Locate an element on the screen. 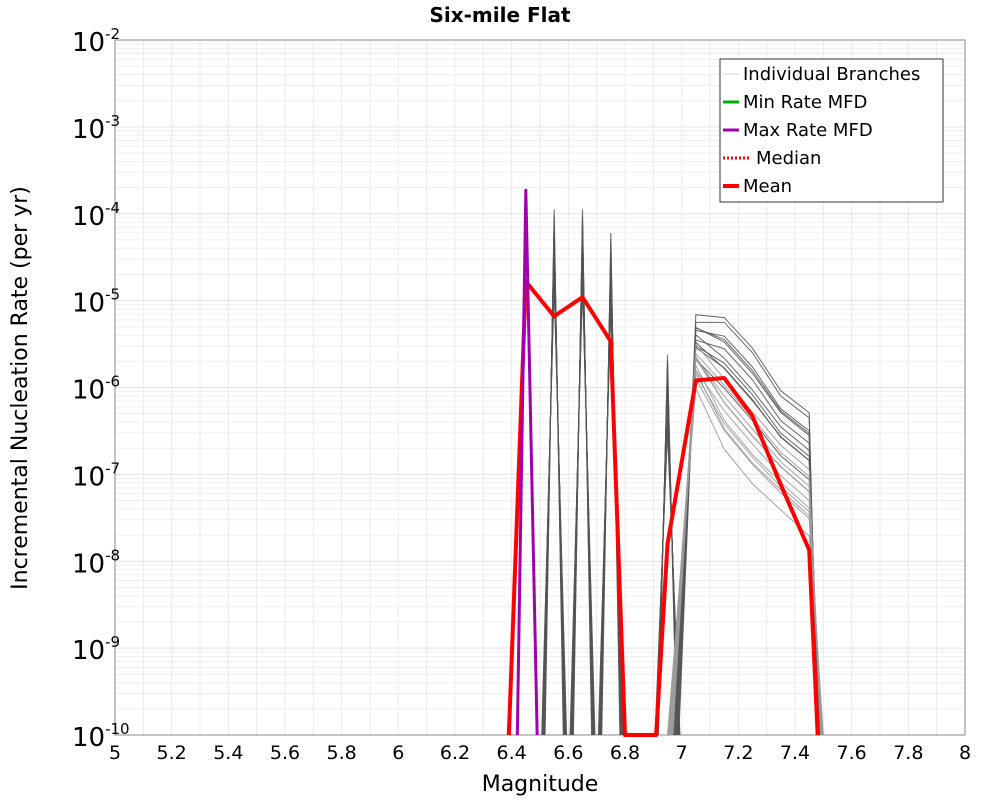  x-tick-label: 8 is located at coordinates (965, 753).